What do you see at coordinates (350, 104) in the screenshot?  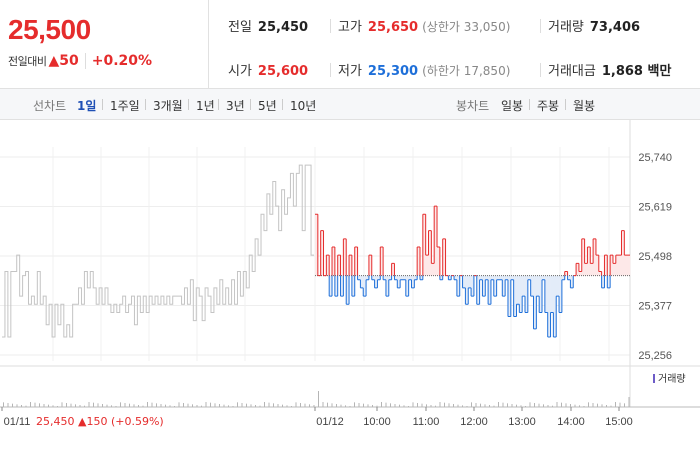 I see `chart-period-tabs: 선차트 1일 1주일 3개월 1년 3년 5년 10년 봉차트 일봉 주봉 월봉` at bounding box center [350, 104].